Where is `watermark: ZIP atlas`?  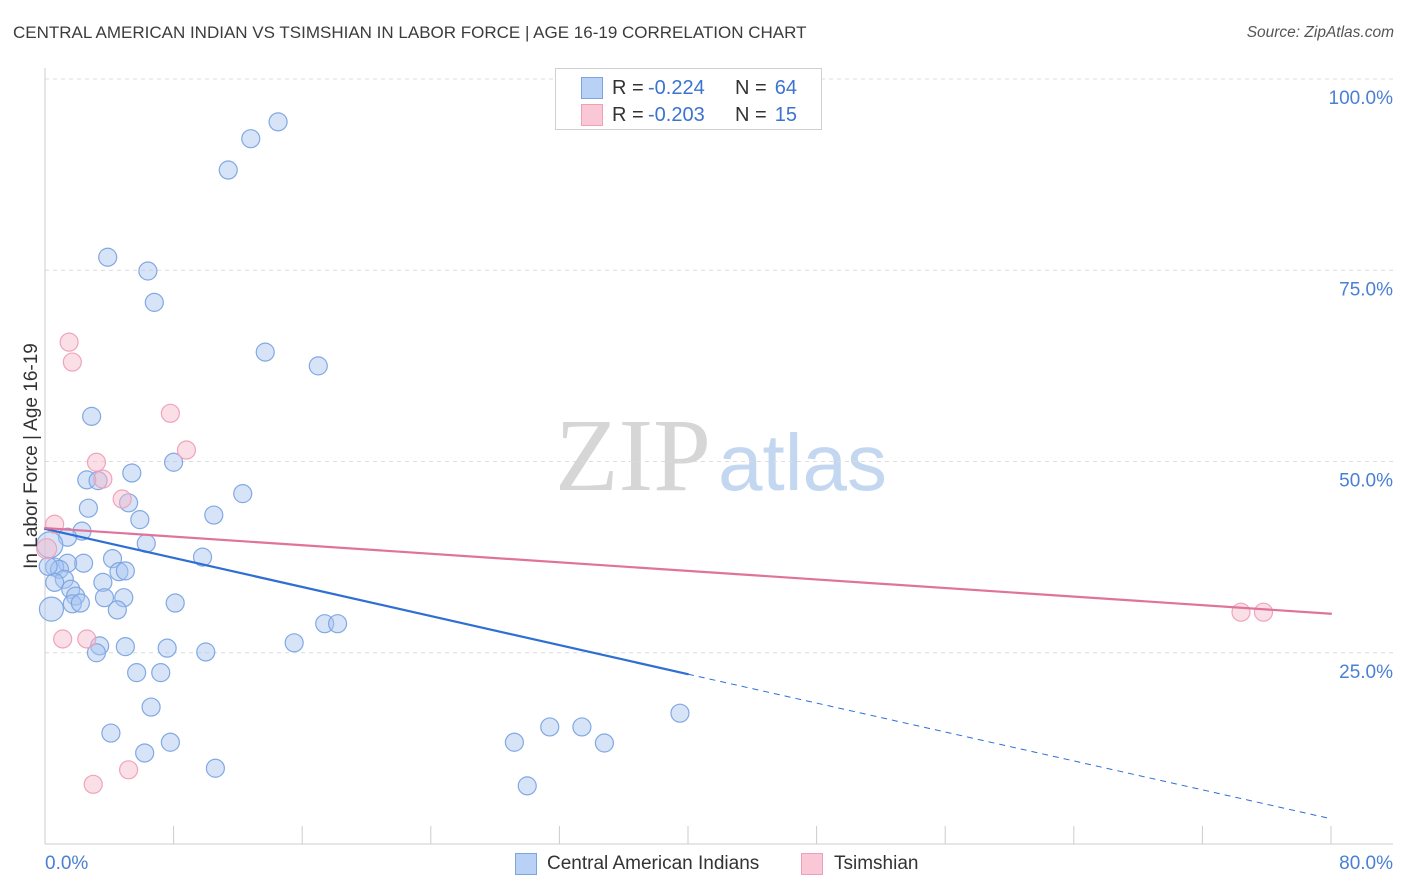 watermark: ZIP atlas is located at coordinates (721, 455).